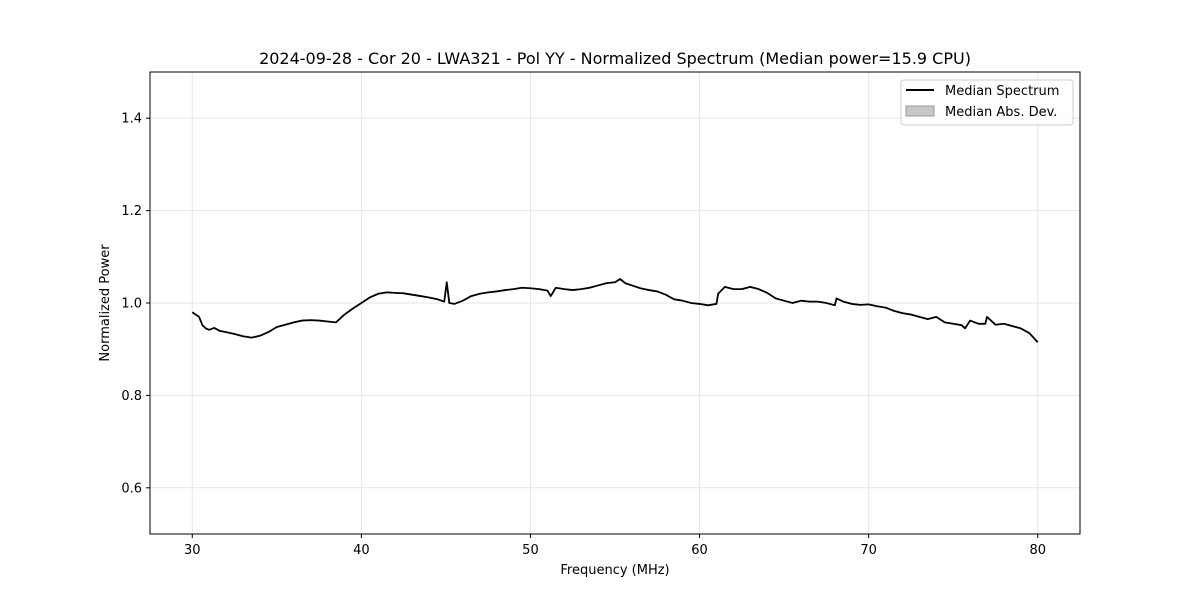 The height and width of the screenshot is (600, 1200). What do you see at coordinates (105, 303) in the screenshot?
I see `y-axis-label: Normalized Power` at bounding box center [105, 303].